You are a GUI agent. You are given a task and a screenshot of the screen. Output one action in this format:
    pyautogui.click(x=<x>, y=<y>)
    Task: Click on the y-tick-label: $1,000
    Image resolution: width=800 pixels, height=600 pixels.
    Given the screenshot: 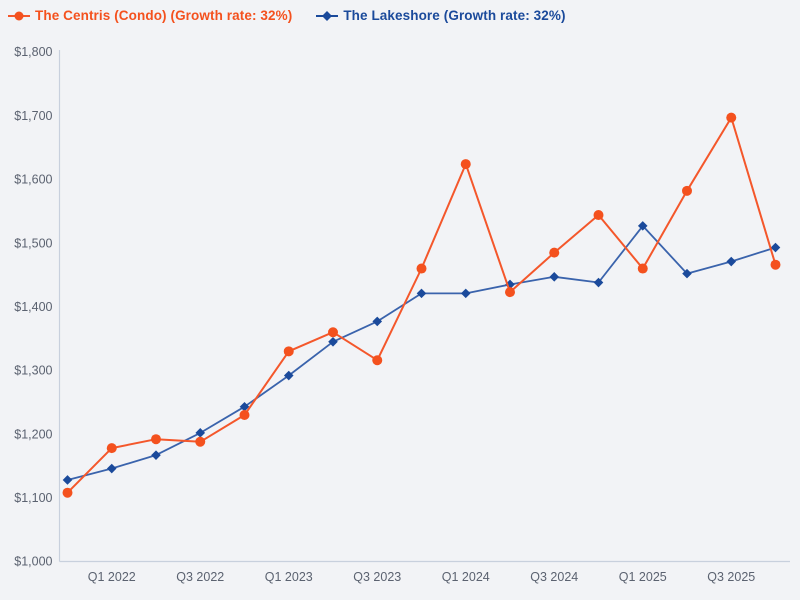 What is the action you would take?
    pyautogui.click(x=33, y=562)
    